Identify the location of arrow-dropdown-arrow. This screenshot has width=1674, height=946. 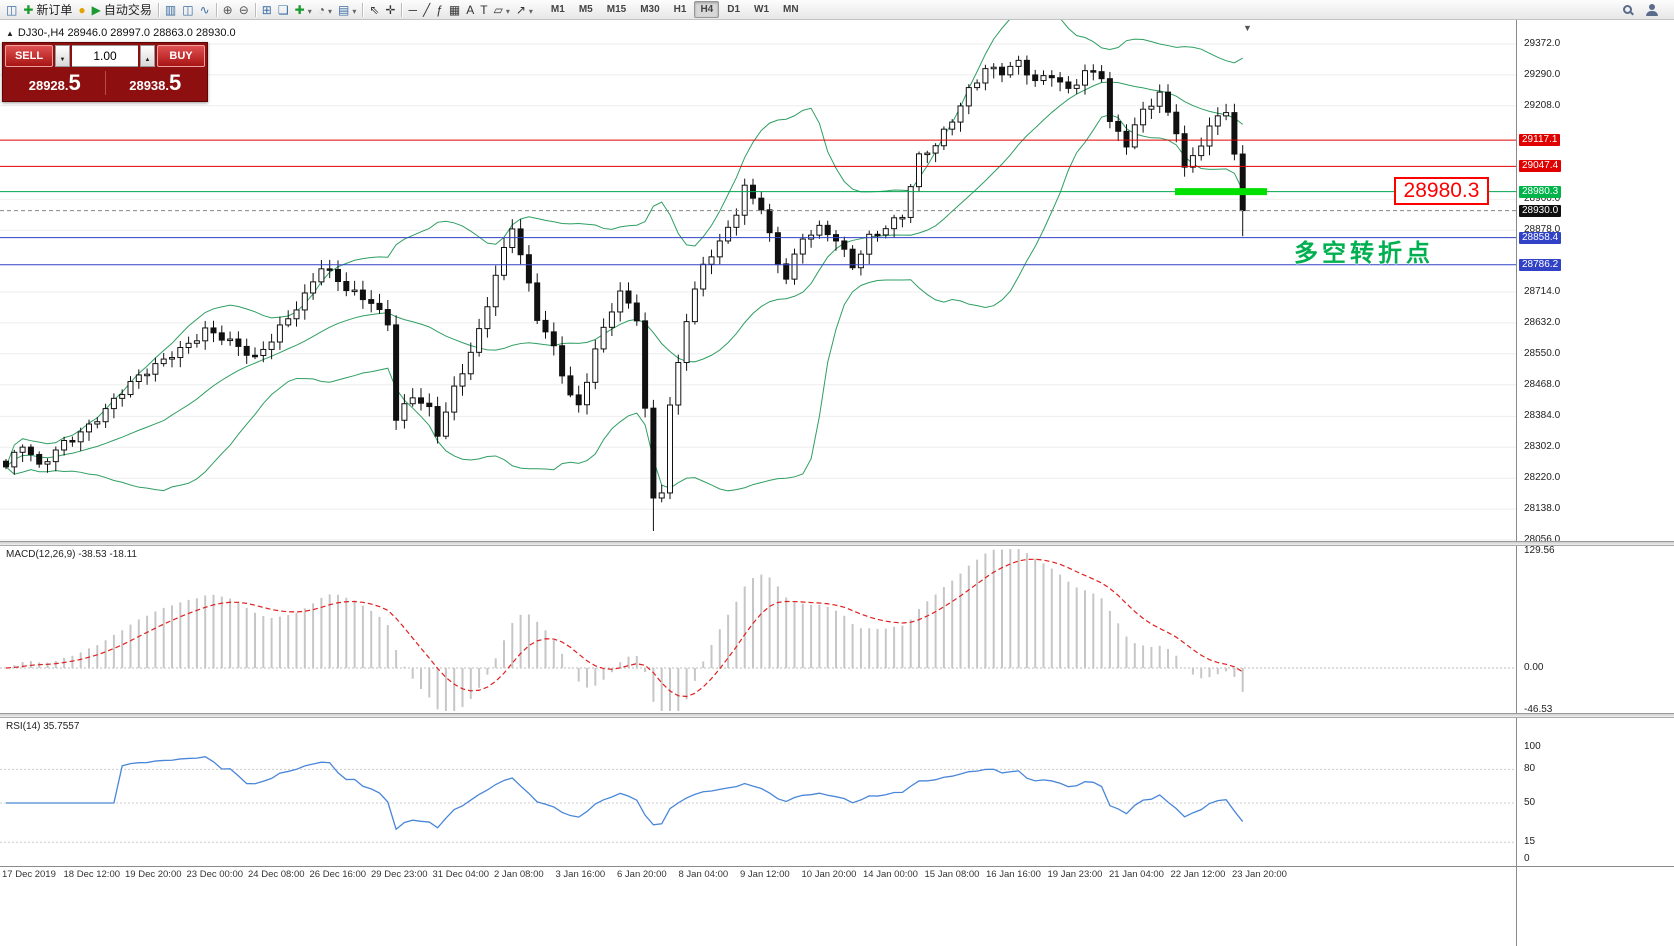
(531, 10).